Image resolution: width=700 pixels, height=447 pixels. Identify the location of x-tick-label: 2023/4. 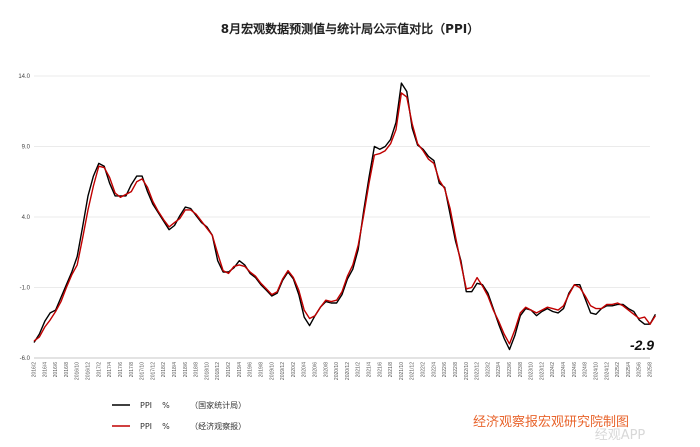
(499, 370).